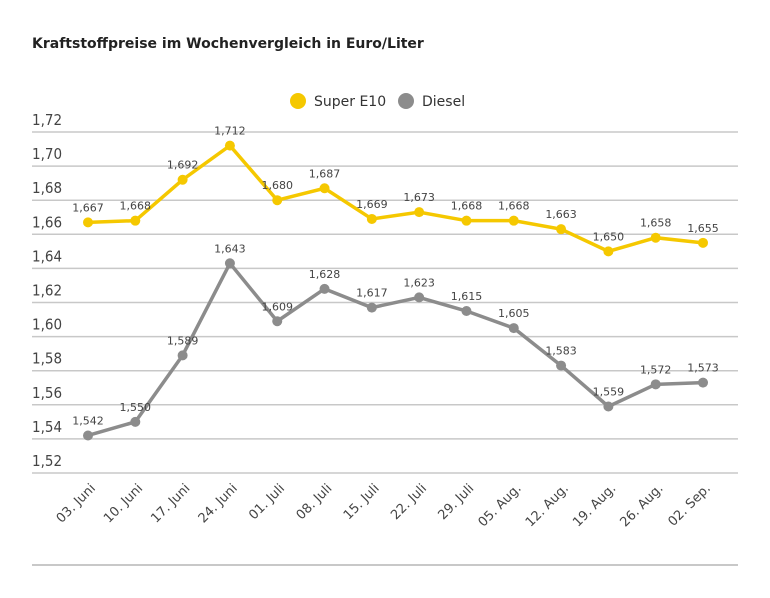 The height and width of the screenshot is (598, 770). What do you see at coordinates (315, 502) in the screenshot?
I see `x-tick-label: 08. Juli` at bounding box center [315, 502].